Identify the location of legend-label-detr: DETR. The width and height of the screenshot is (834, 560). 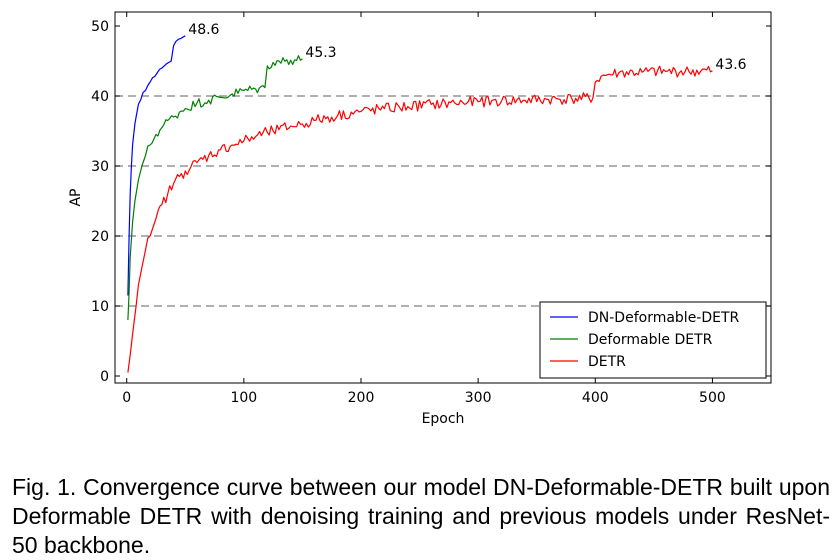
(607, 362).